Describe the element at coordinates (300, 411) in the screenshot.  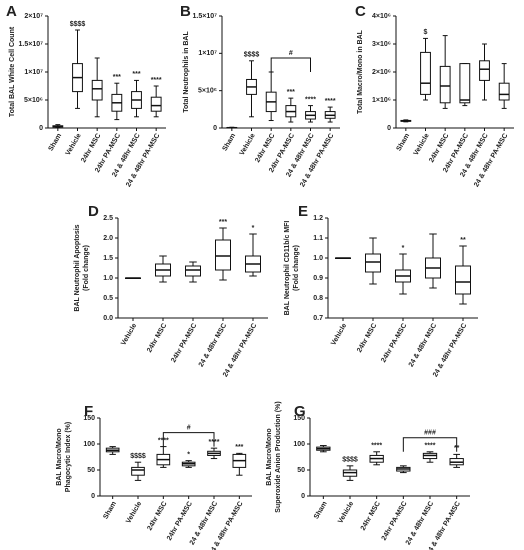
I see `panel-letter: G` at that location.